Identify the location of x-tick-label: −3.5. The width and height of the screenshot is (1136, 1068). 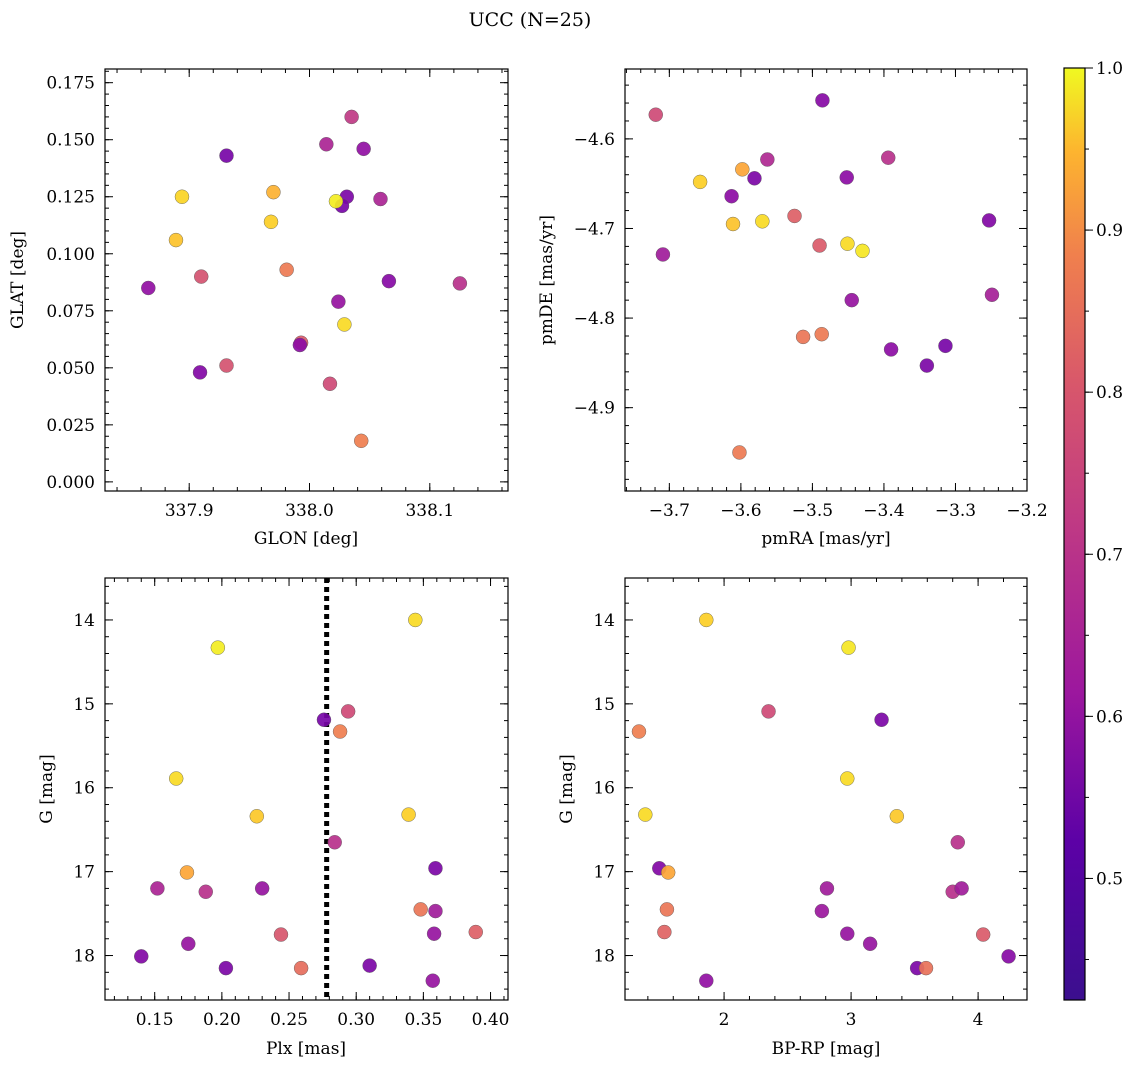
(812, 511).